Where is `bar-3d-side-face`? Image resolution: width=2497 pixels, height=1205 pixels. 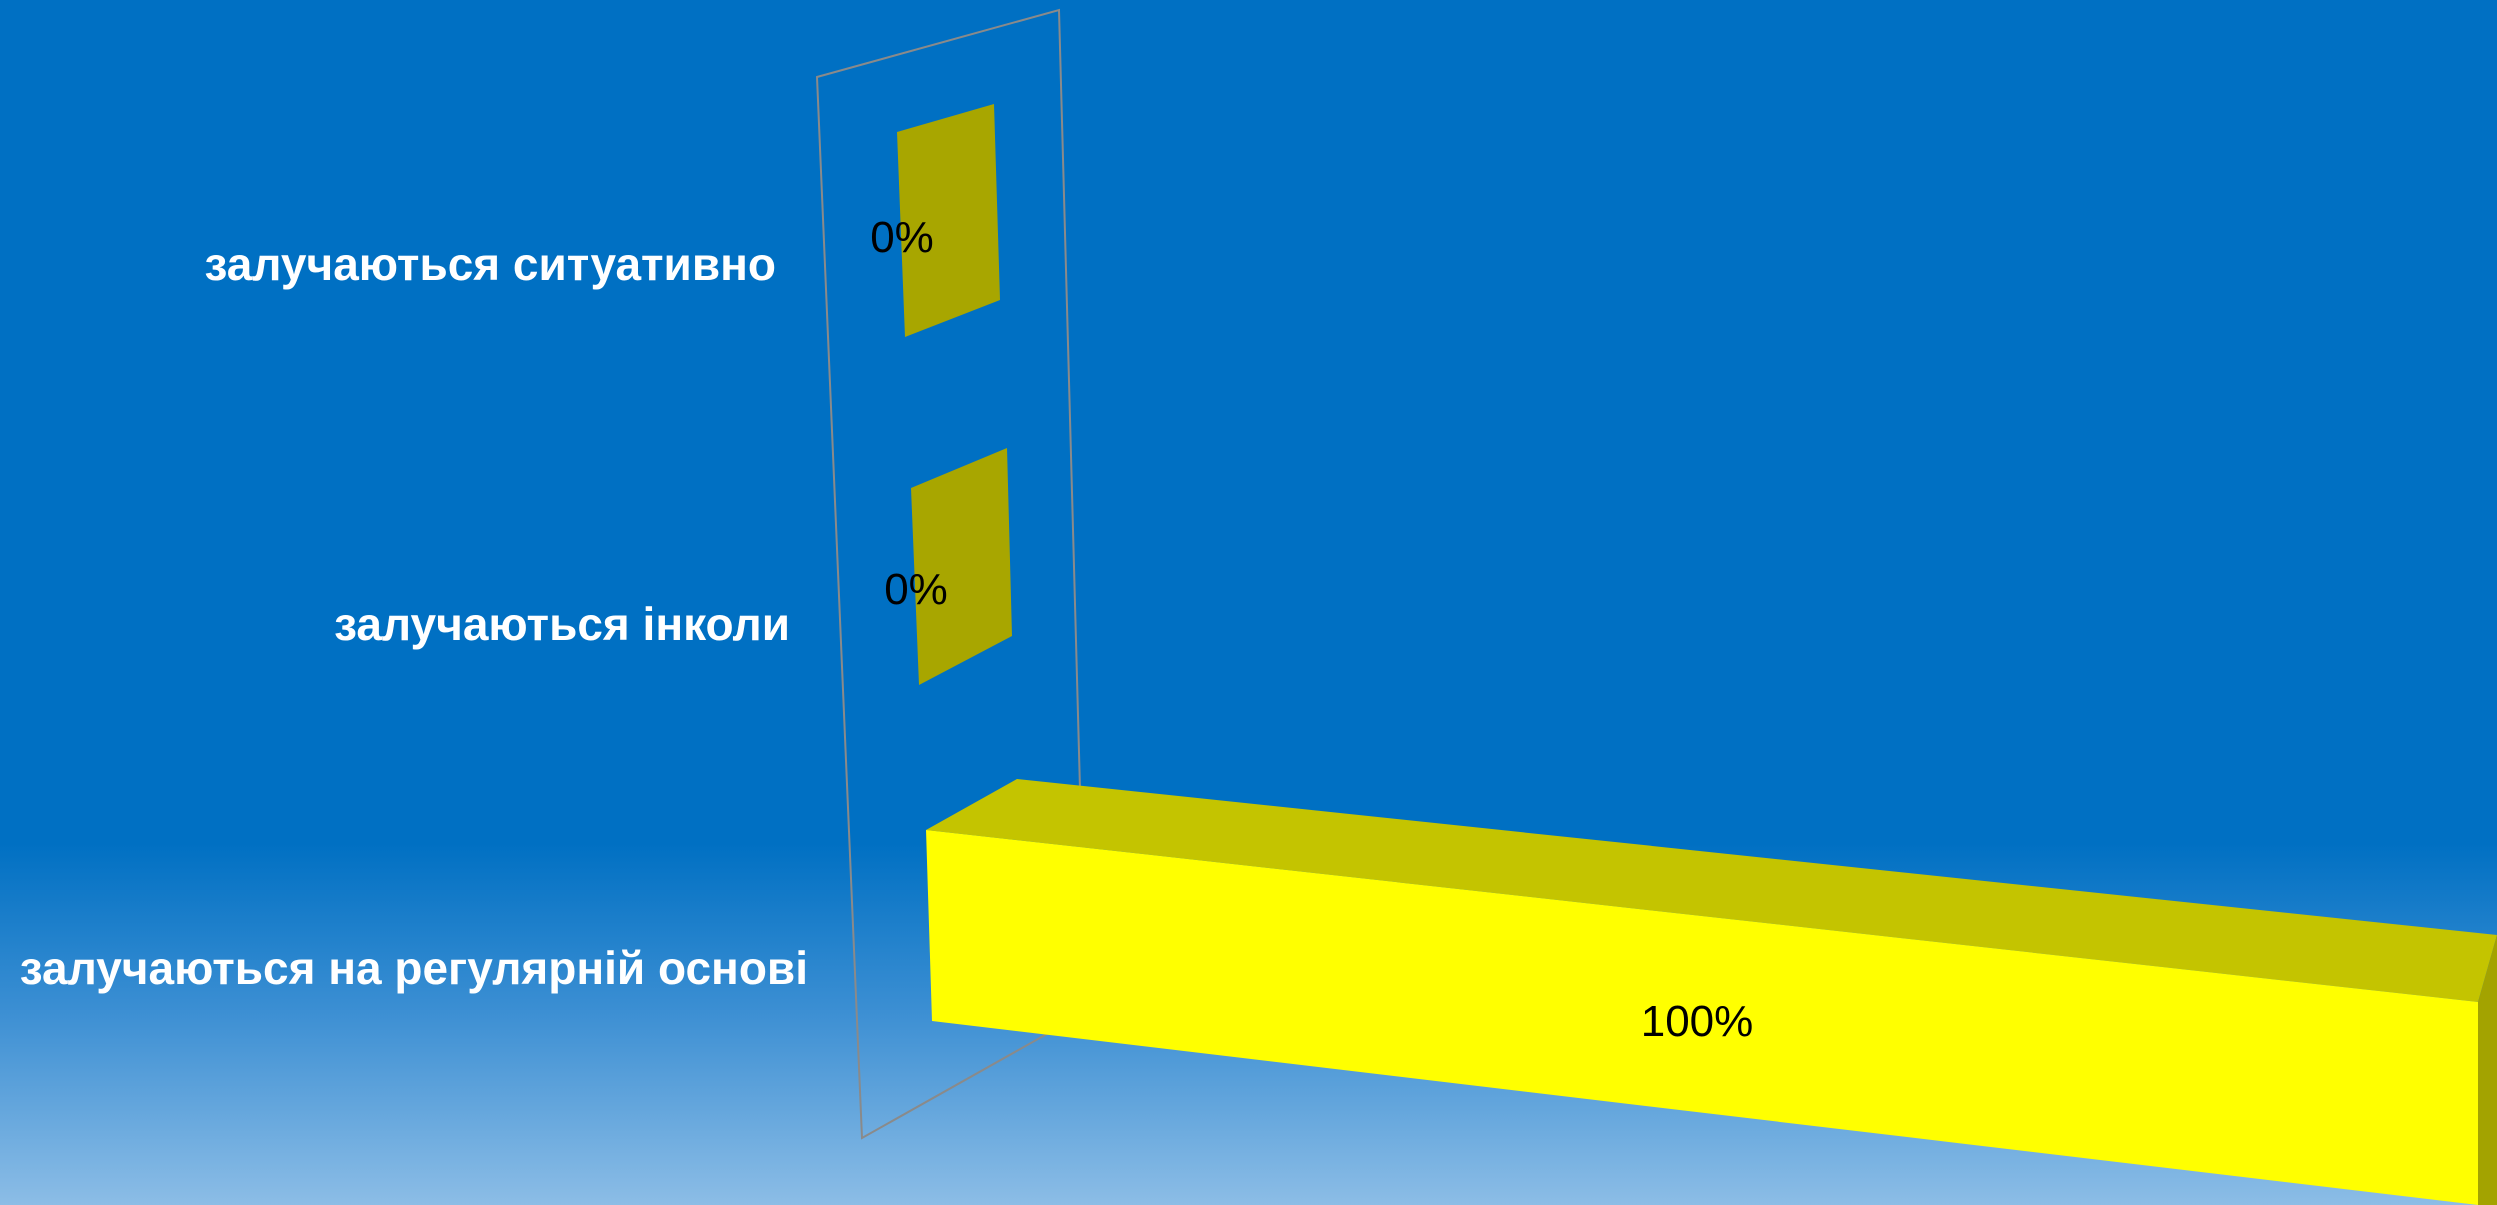 bar-3d-side-face is located at coordinates (2487, 1070).